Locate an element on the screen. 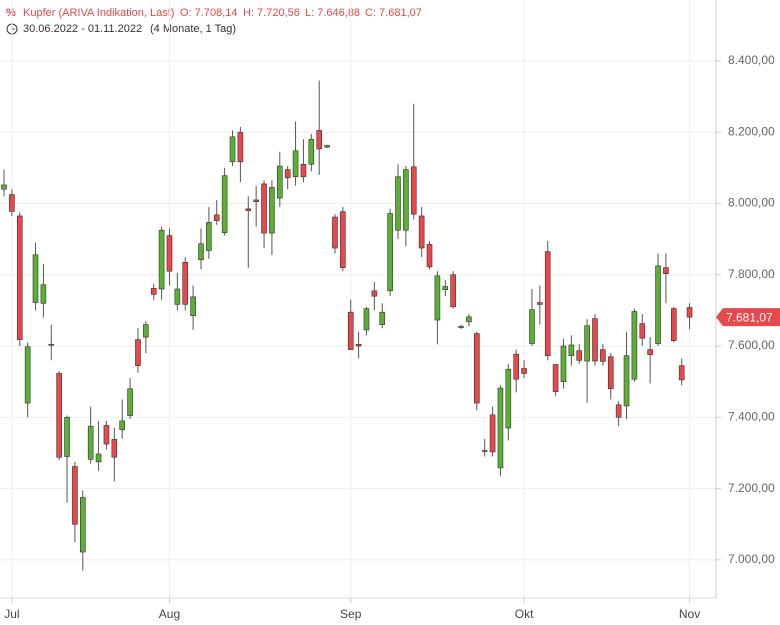 The width and height of the screenshot is (780, 625). y-tick-label: 8.000,00 is located at coordinates (751, 203).